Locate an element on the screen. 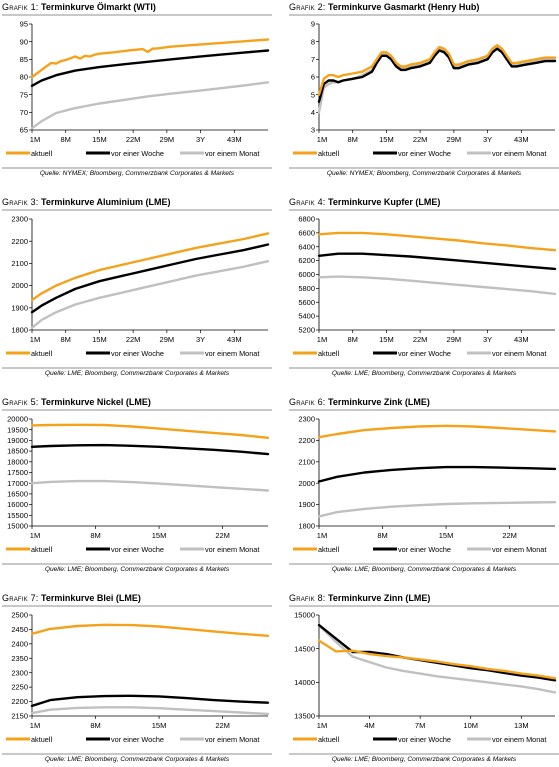  y-tick-label: 6800 is located at coordinates (306, 219).